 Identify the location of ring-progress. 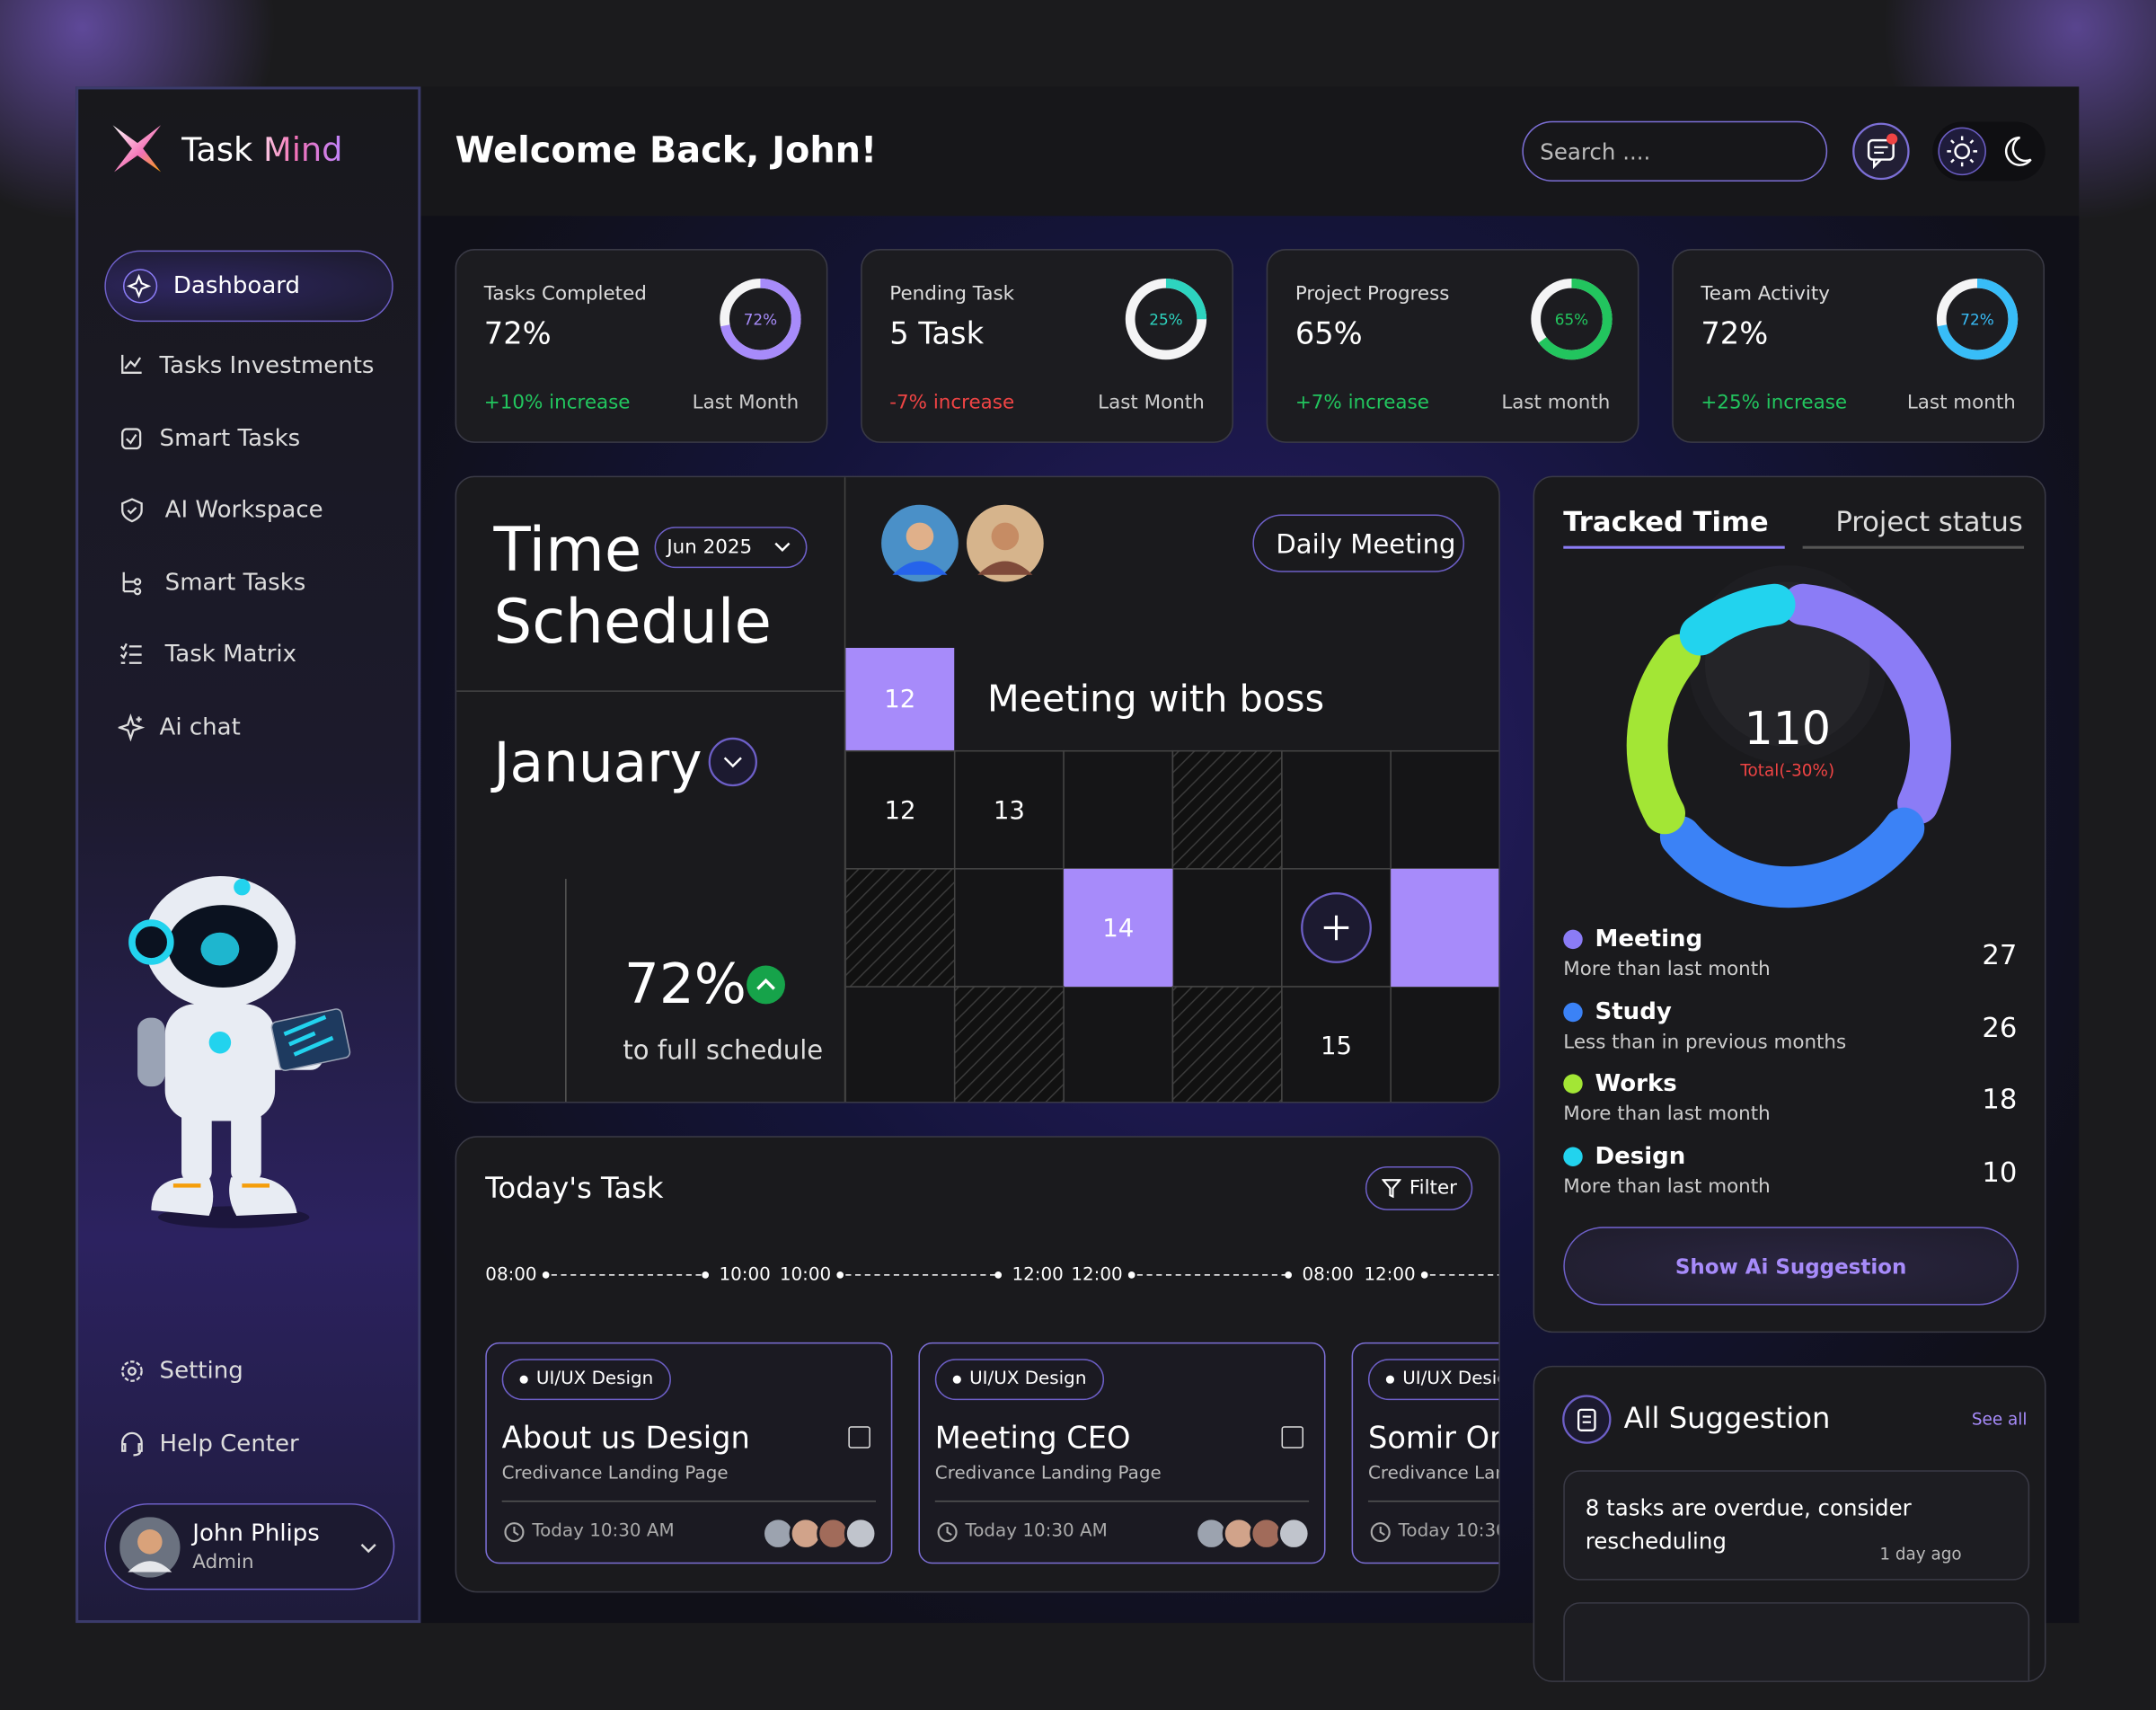
(1166, 319).